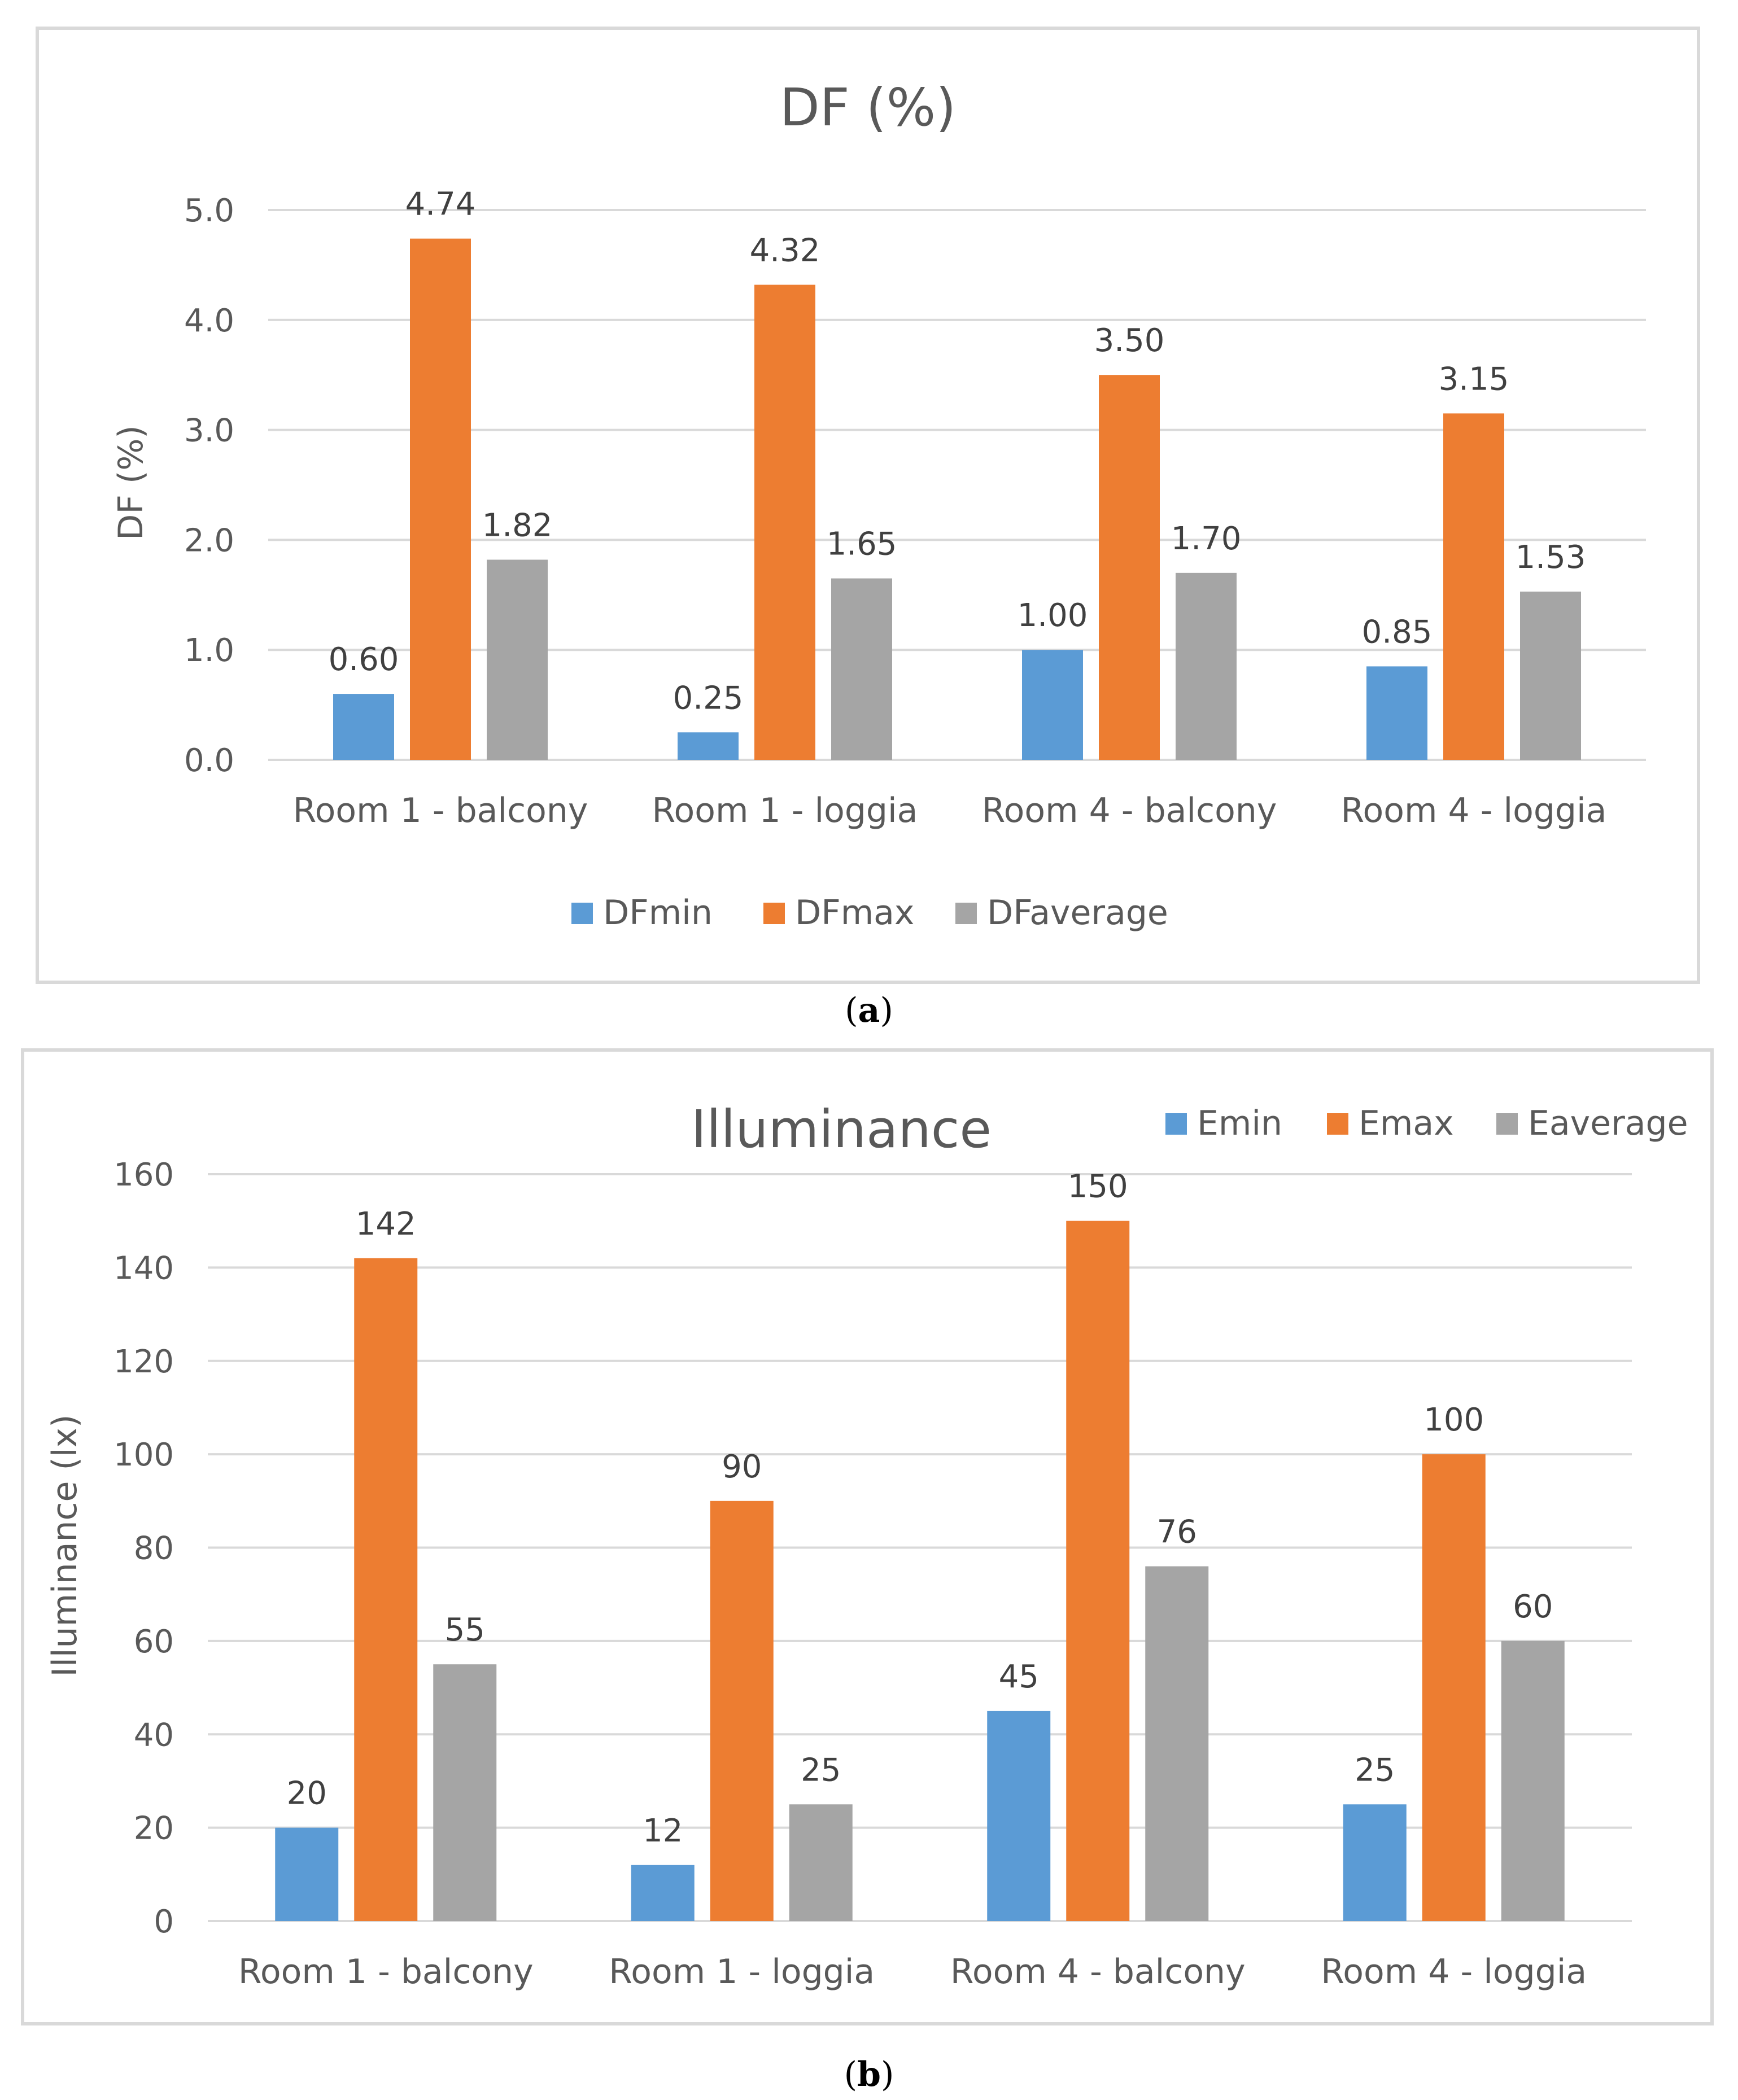 Image resolution: width=1738 pixels, height=2100 pixels. What do you see at coordinates (209, 321) in the screenshot?
I see `y-tick-label: 4.0` at bounding box center [209, 321].